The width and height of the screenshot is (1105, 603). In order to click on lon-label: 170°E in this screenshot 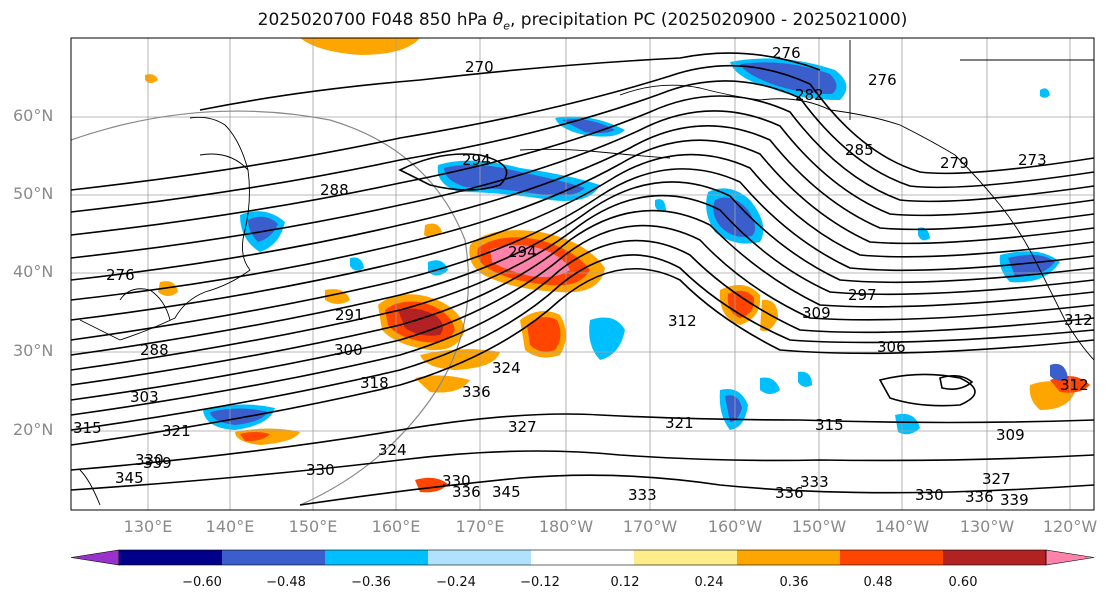, I will do `click(480, 526)`.